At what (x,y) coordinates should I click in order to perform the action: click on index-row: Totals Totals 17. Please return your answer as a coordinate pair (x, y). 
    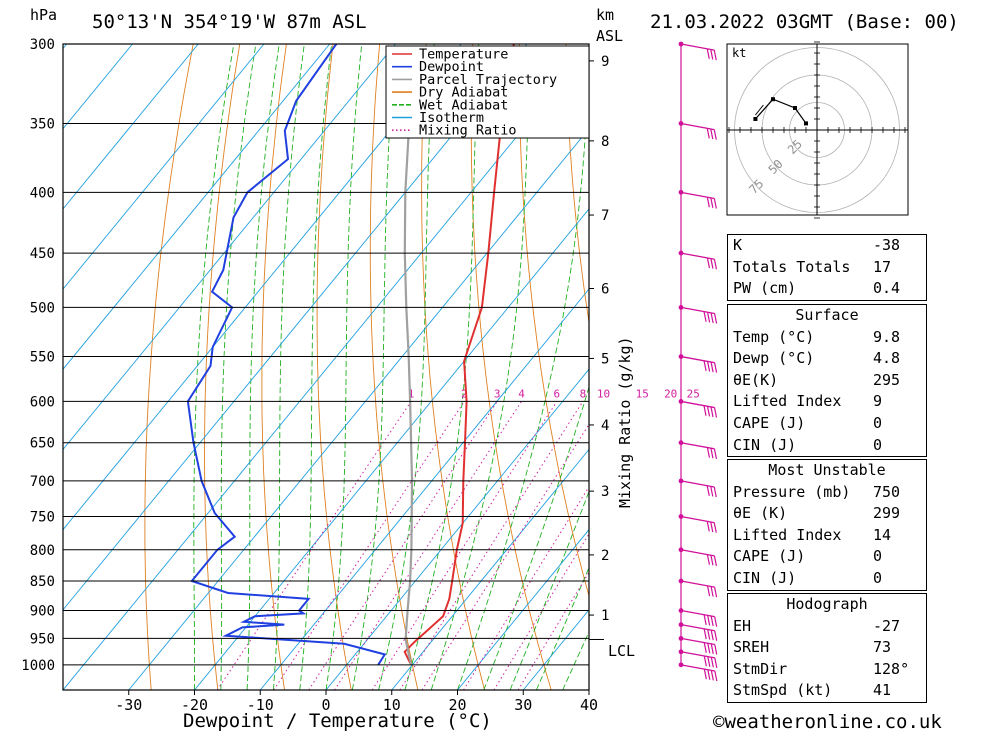
    Looking at the image, I should click on (827, 268).